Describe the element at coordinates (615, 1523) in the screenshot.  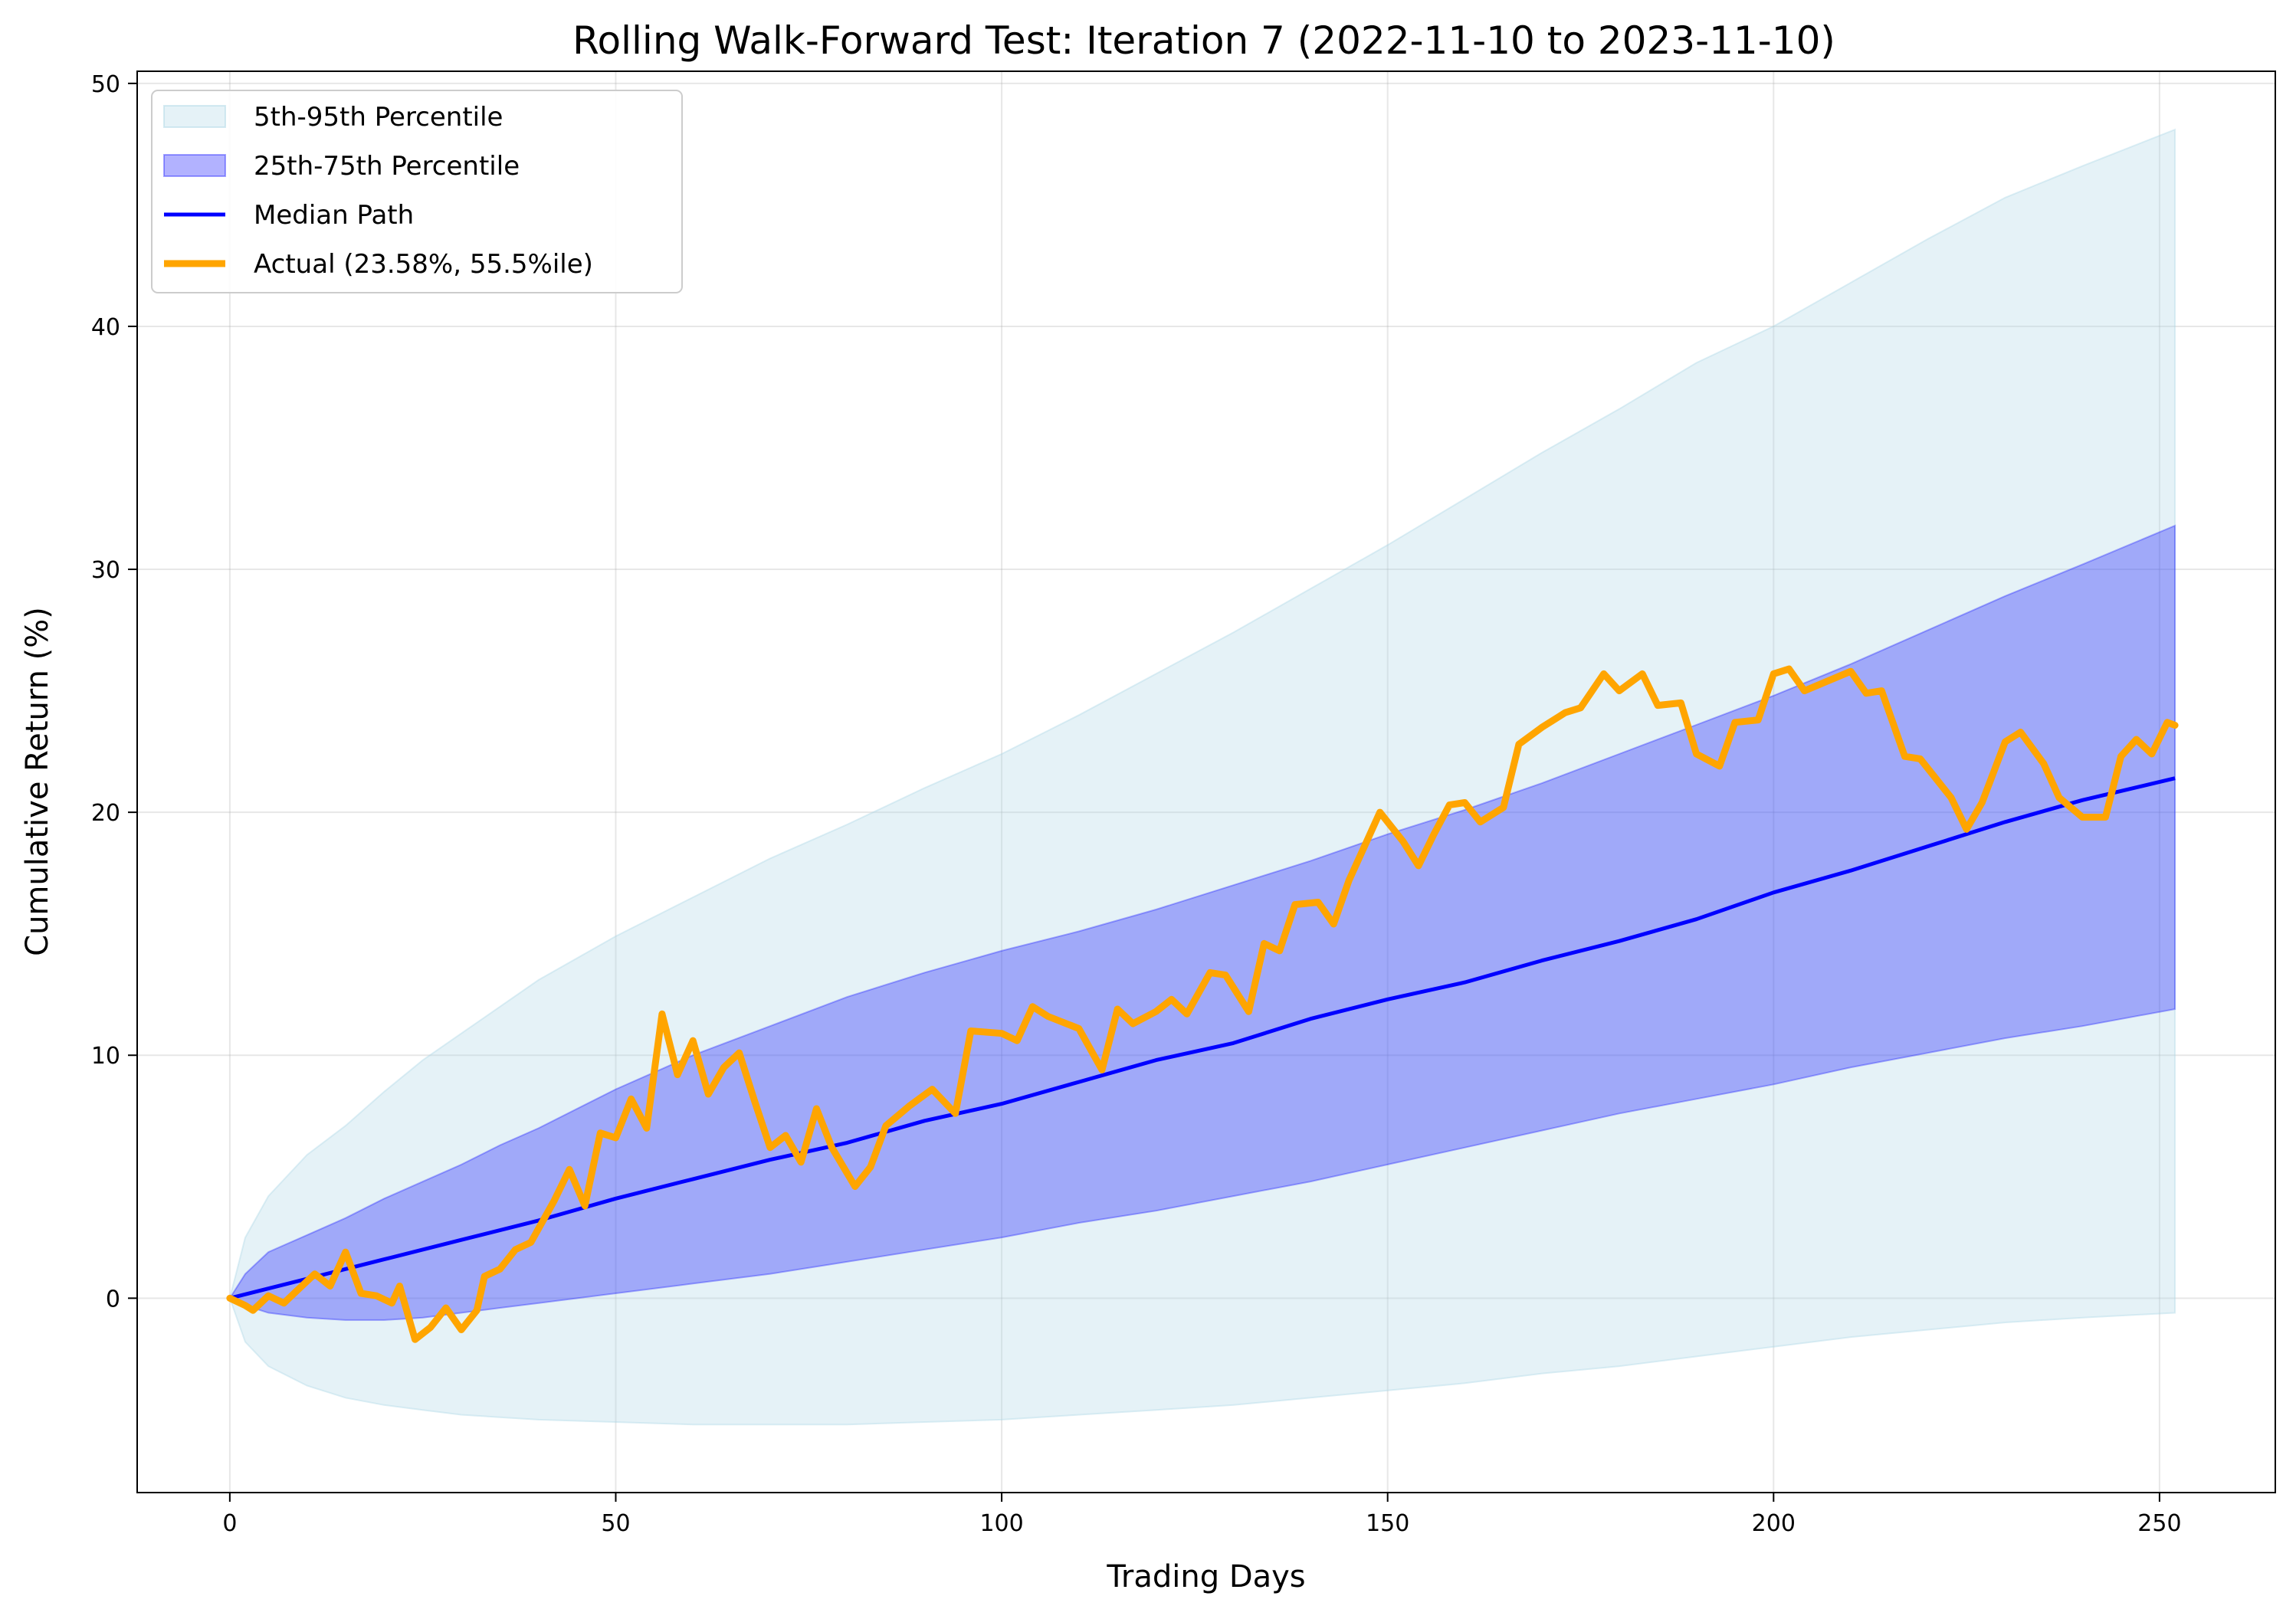
I see `x-tick-label: 50` at that location.